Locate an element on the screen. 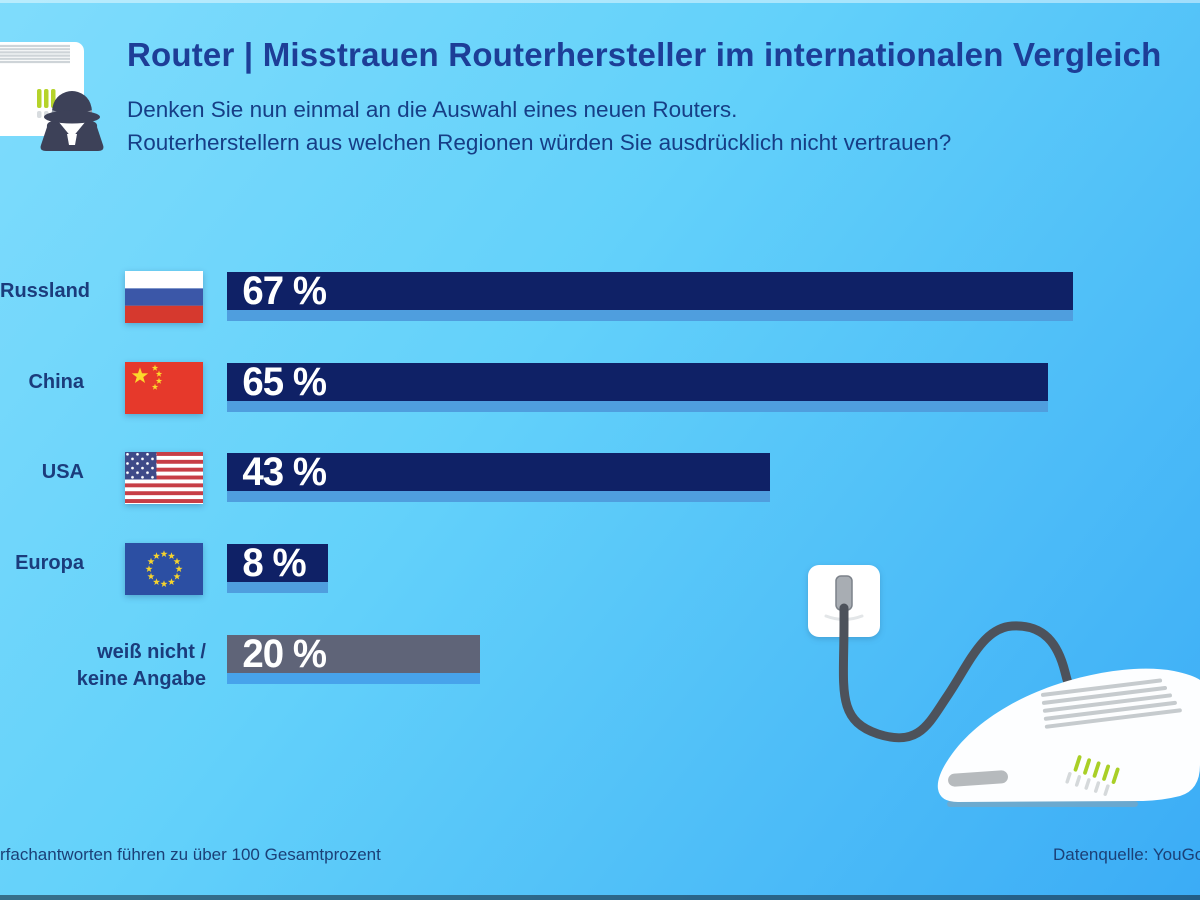 This screenshot has height=900, width=1200. data-source: Datenquelle: YouGov is located at coordinates (1126, 854).